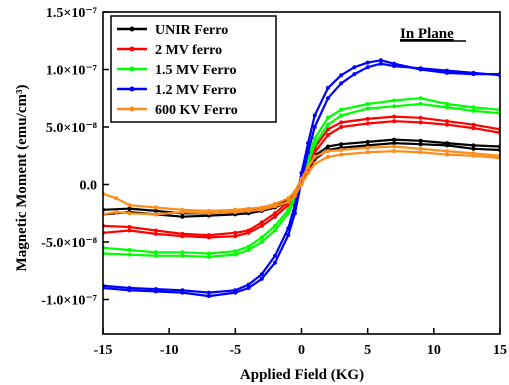 The height and width of the screenshot is (385, 509). I want to click on legend-label-unir-ferro: UNIR Ferro, so click(191, 30).